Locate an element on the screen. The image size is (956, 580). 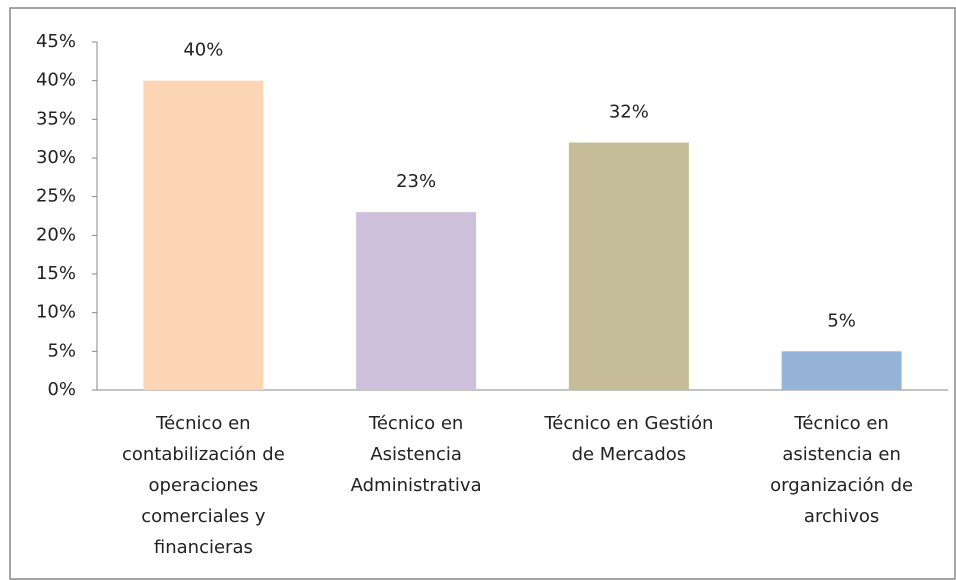
y-tick-label: 40% is located at coordinates (56, 80).